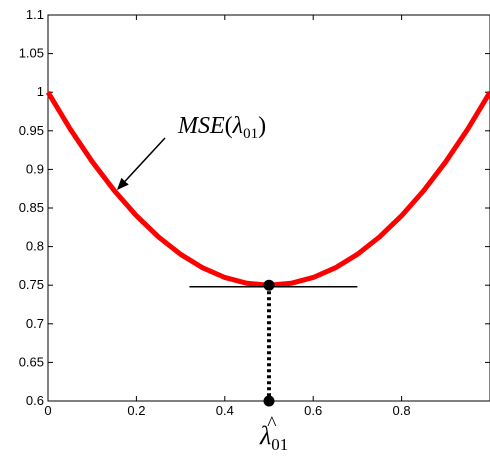 Image resolution: width=490 pixels, height=460 pixels. I want to click on curve-label-paren-close: ), so click(262, 126).